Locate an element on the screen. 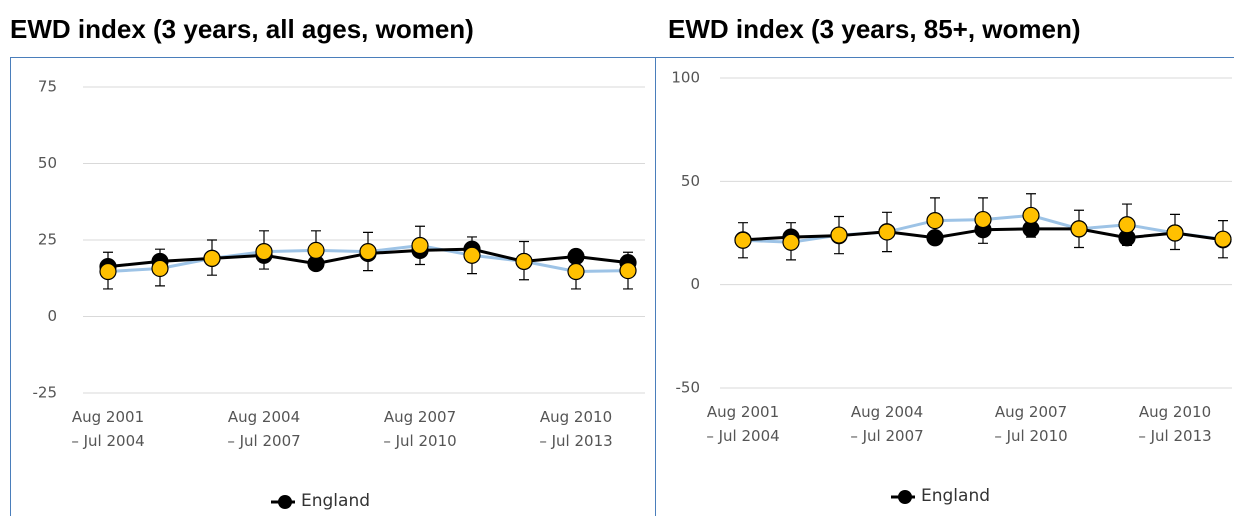  chart-title: EWD index (3 years, 85+, women) is located at coordinates (874, 29).